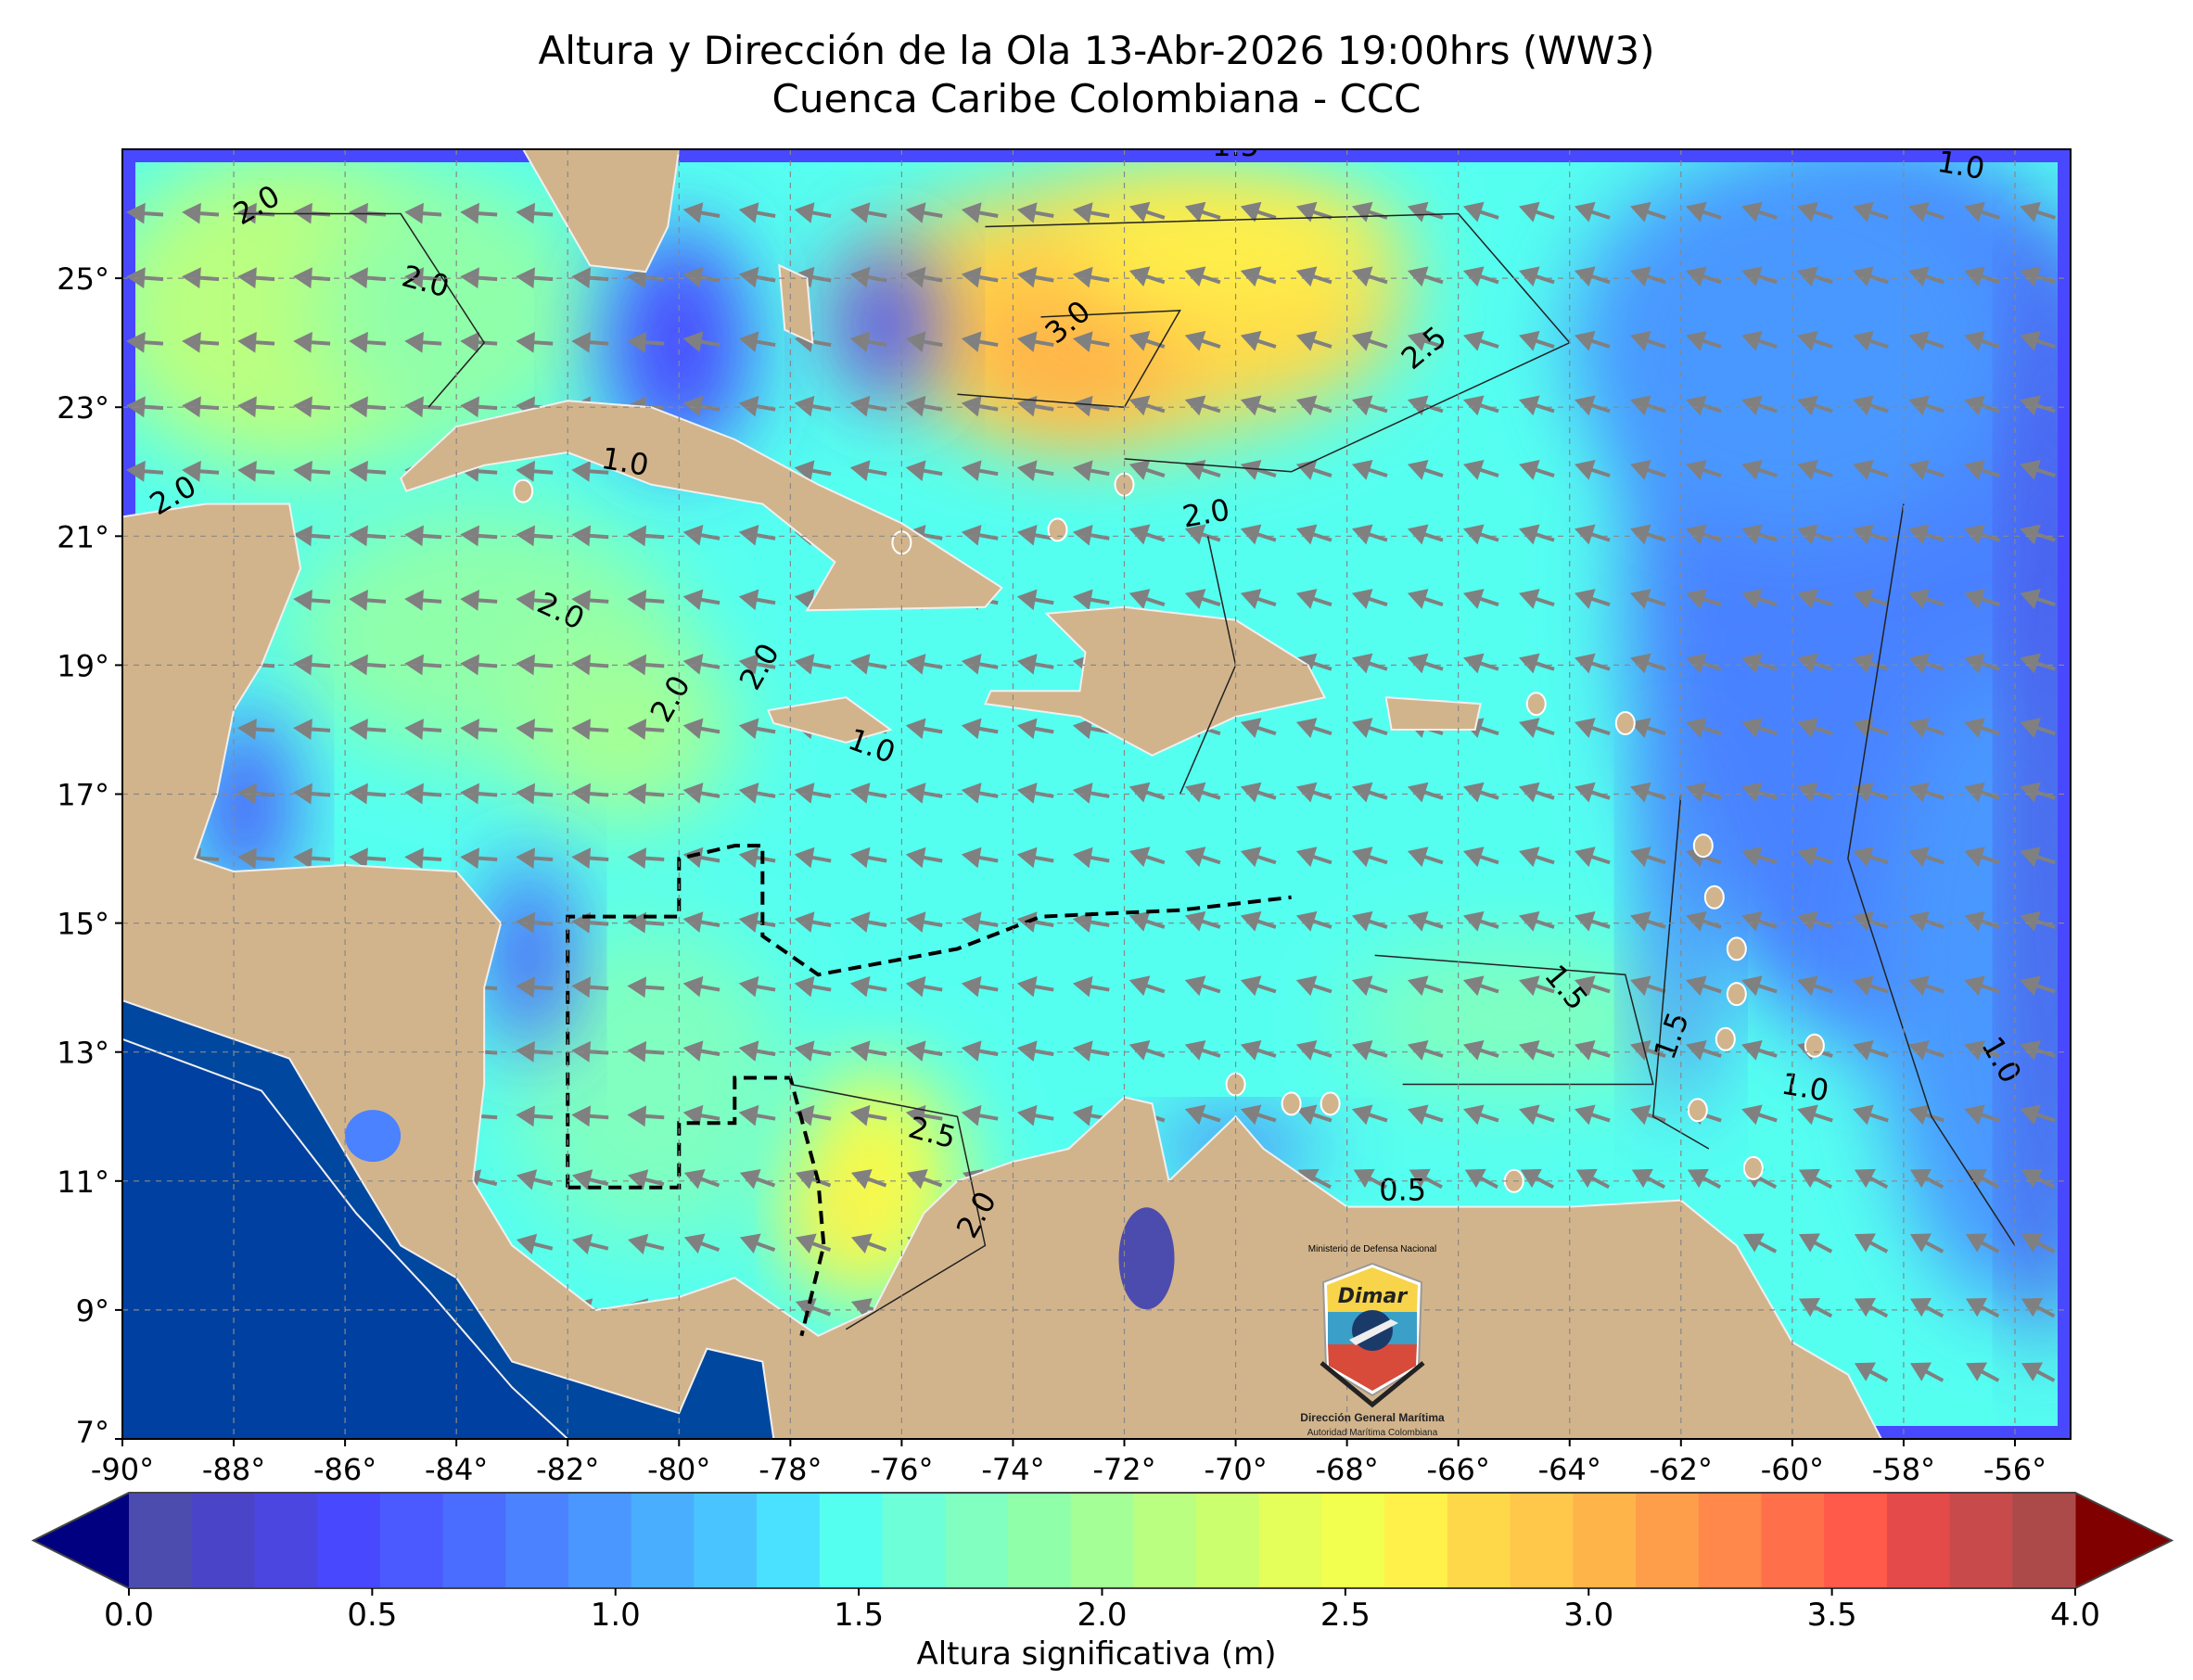 This screenshot has height=1680, width=2193. I want to click on y-tick-label: 13°, so click(83, 1053).